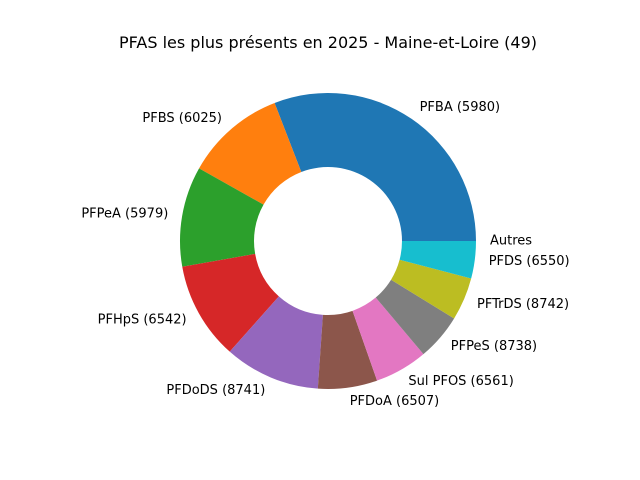 The width and height of the screenshot is (640, 480). I want to click on slice-pfdods, so click(276, 342).